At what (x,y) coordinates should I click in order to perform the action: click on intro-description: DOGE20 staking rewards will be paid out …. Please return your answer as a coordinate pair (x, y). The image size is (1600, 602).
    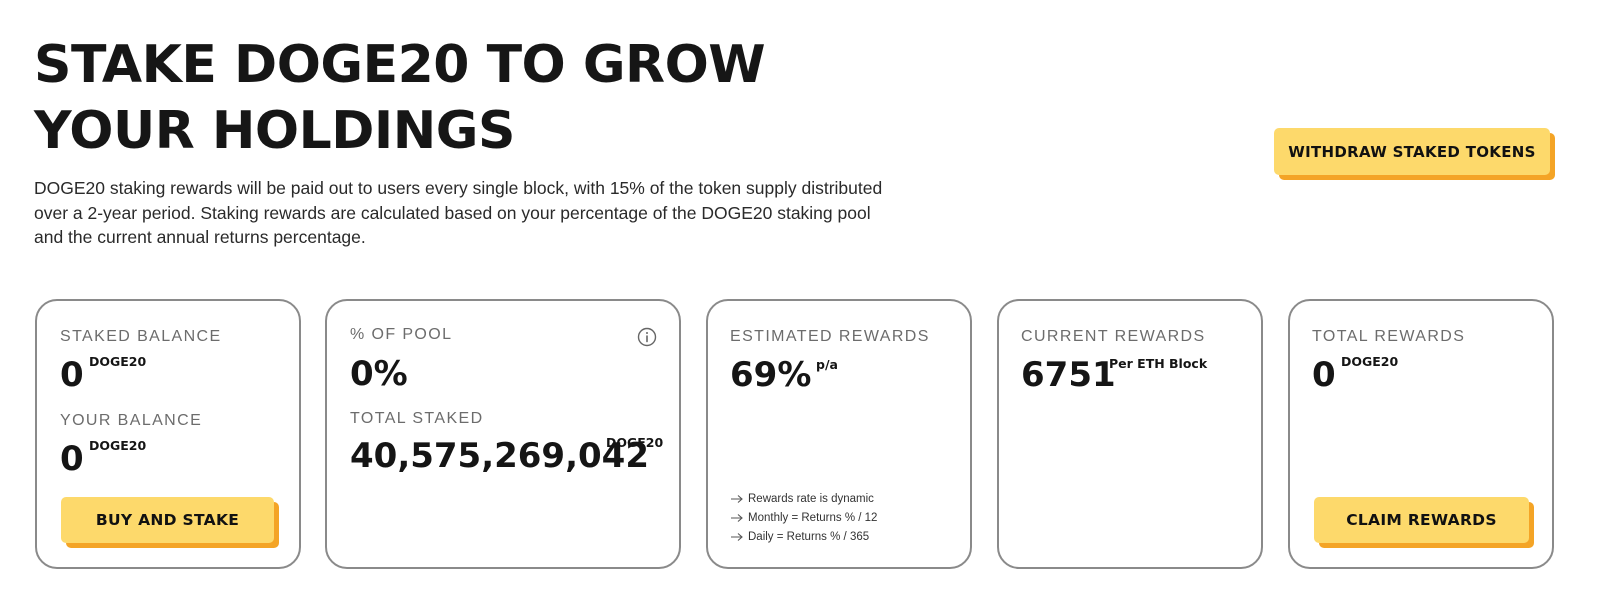
    Looking at the image, I should click on (458, 212).